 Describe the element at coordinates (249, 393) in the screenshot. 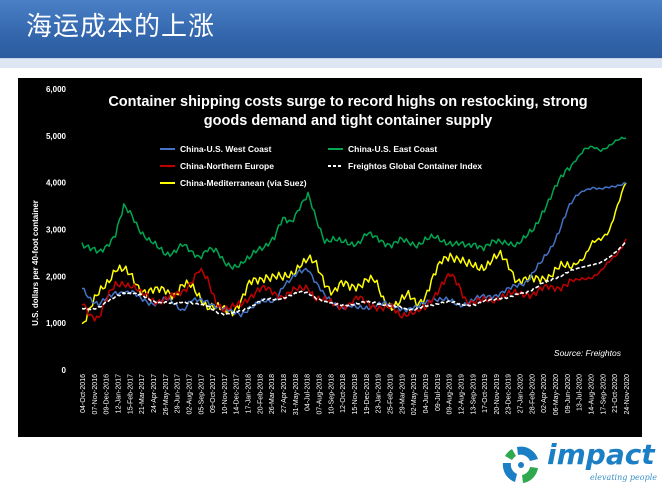

I see `x-tick-label: 17-Jan-2018` at that location.